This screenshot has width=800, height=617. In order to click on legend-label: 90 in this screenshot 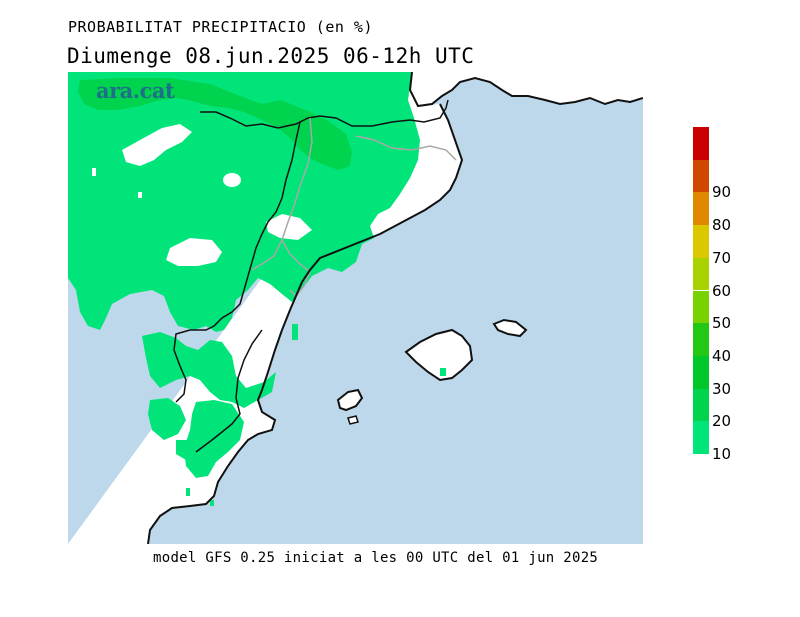, I will do `click(722, 192)`.